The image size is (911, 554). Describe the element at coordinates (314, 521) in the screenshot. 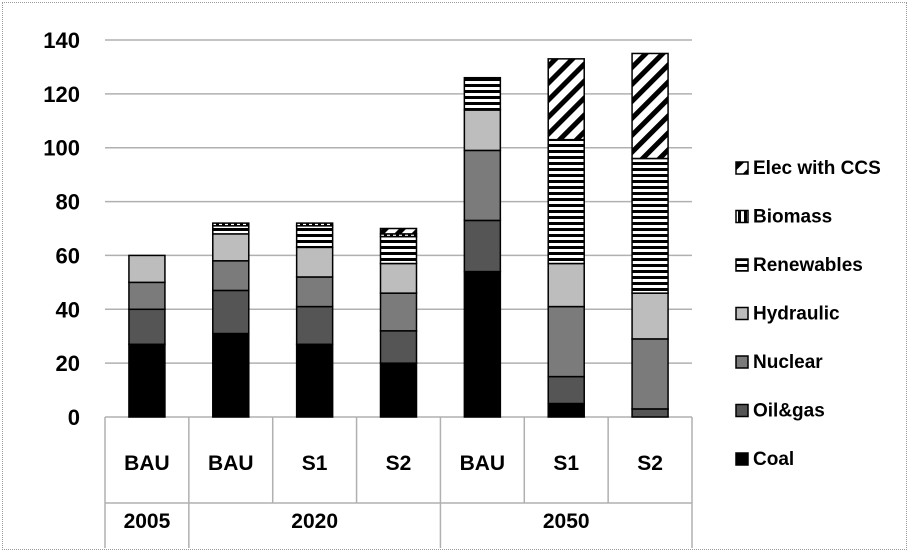

I see `x-group-label: 2020` at that location.